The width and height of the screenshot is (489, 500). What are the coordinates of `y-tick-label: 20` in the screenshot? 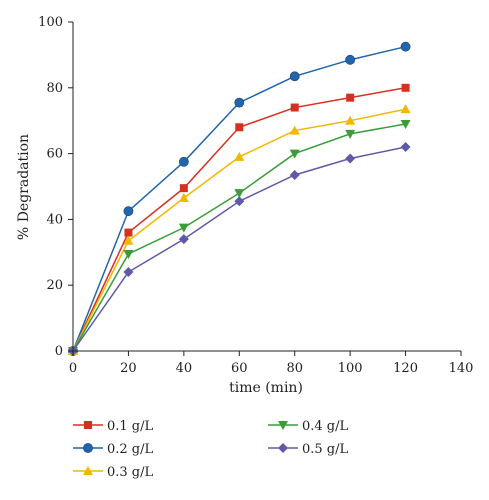 It's located at (54, 285).